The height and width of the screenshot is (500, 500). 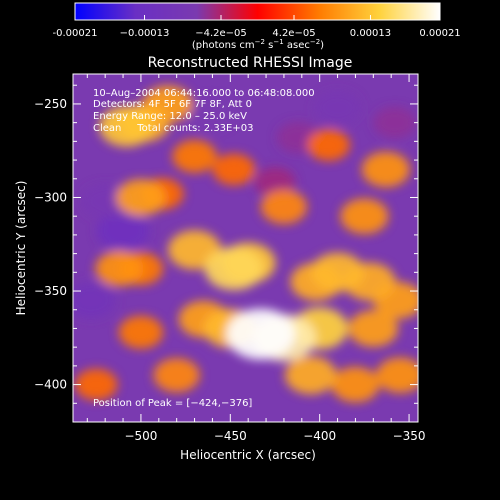 I want to click on colorbar-tick-label: −4.2e−05, so click(x=221, y=33).